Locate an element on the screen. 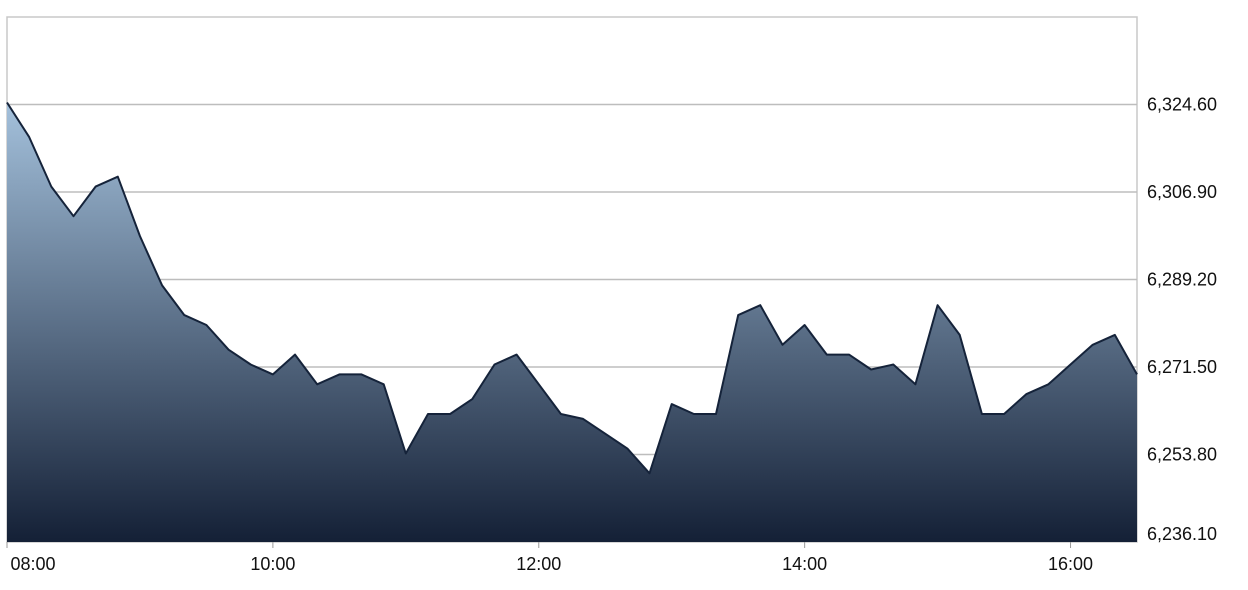 This screenshot has height=590, width=1248. x-tick-label: 12:00 is located at coordinates (538, 564).